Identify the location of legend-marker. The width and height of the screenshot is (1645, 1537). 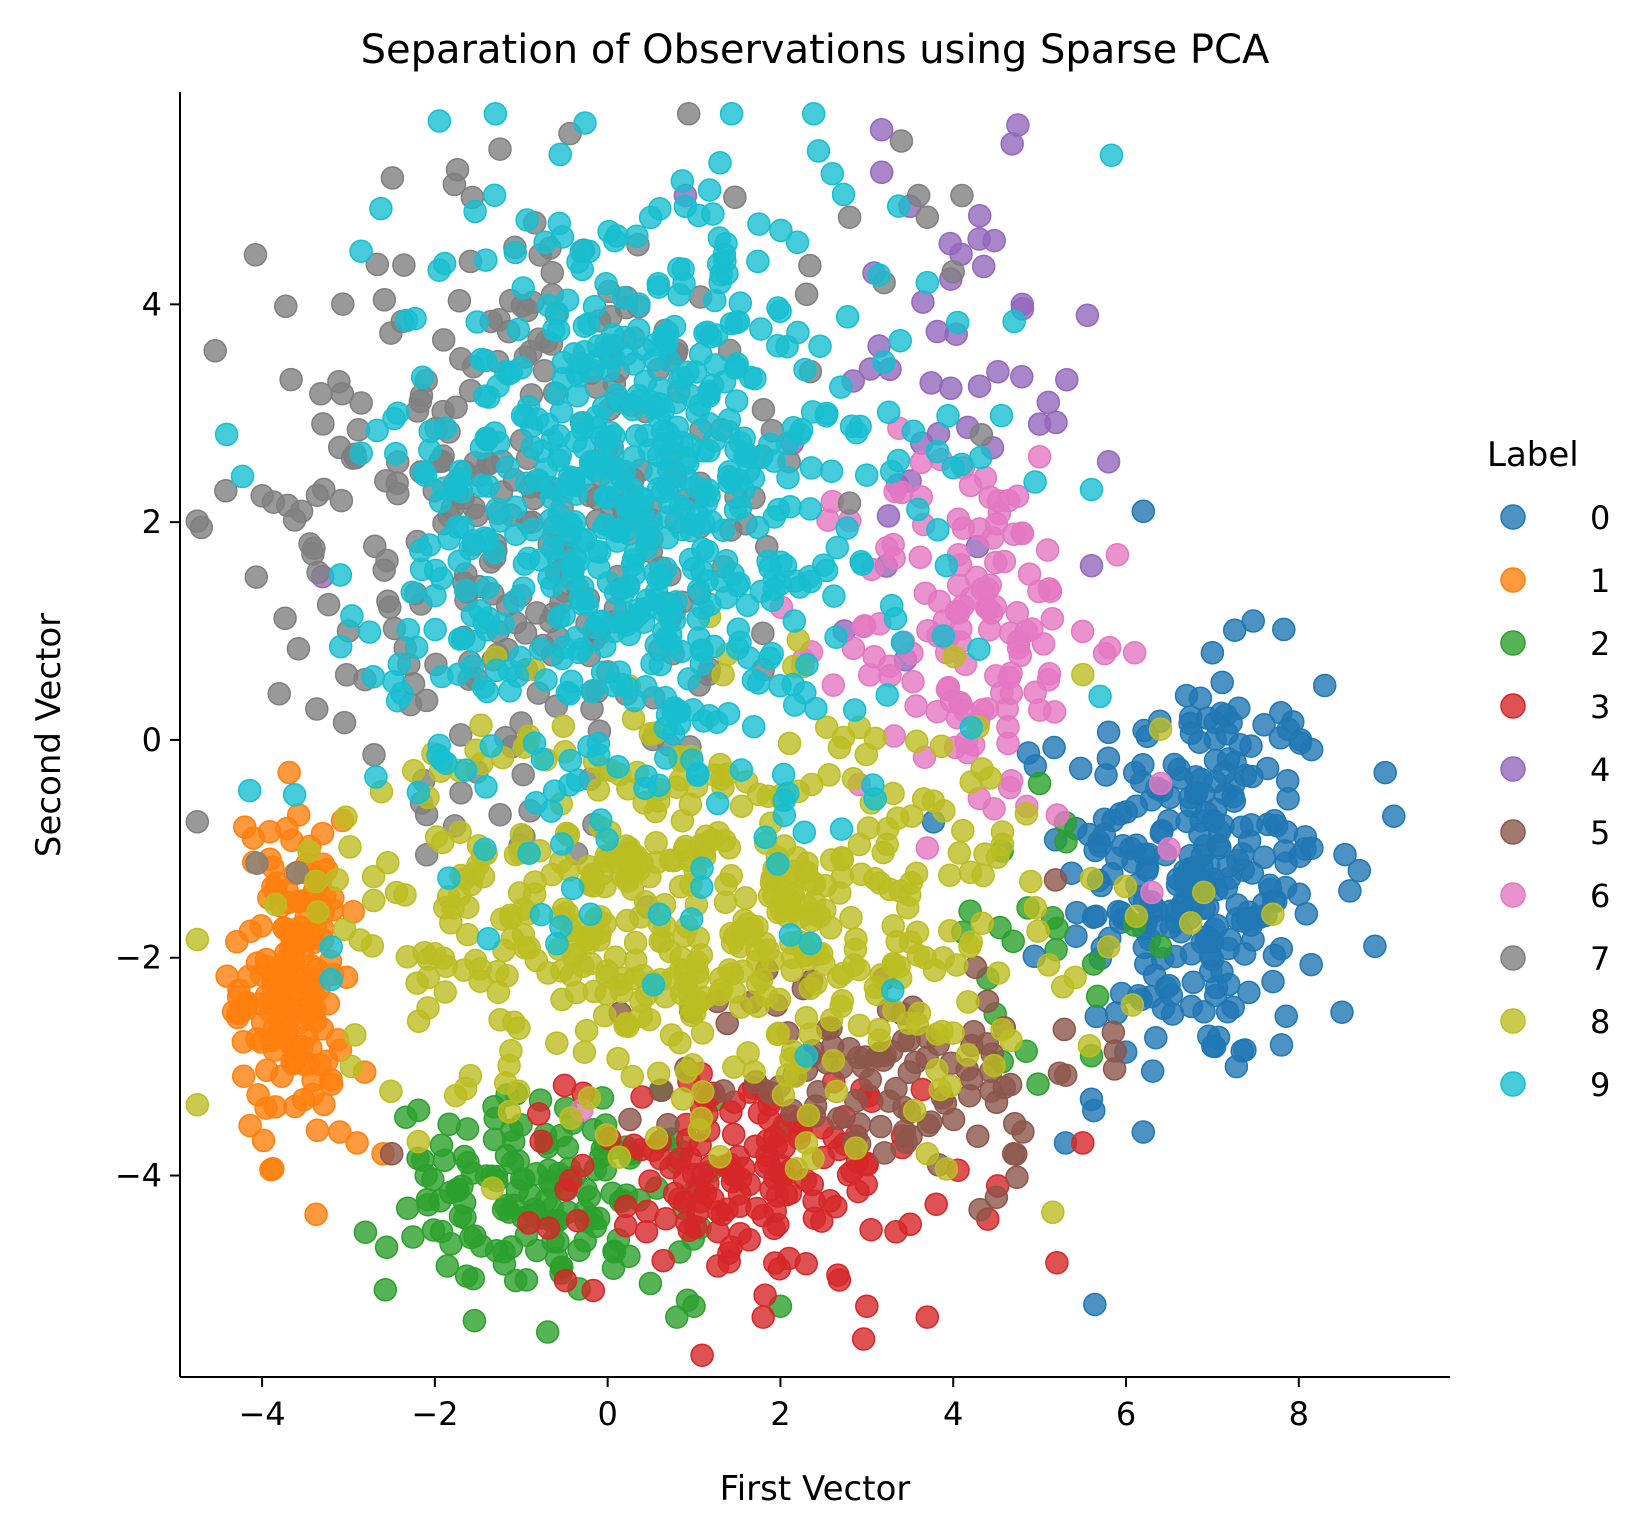
(1513, 643).